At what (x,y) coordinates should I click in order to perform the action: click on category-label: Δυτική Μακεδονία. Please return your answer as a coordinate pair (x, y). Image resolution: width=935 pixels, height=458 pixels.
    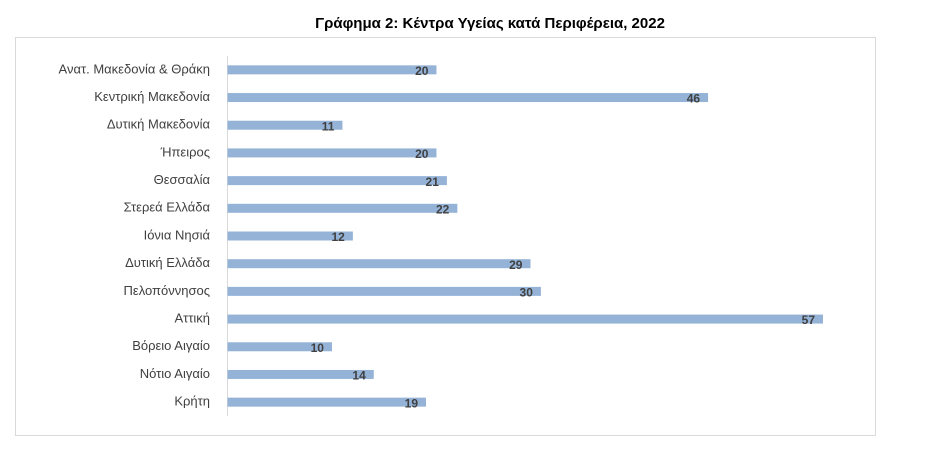
    Looking at the image, I should click on (159, 124).